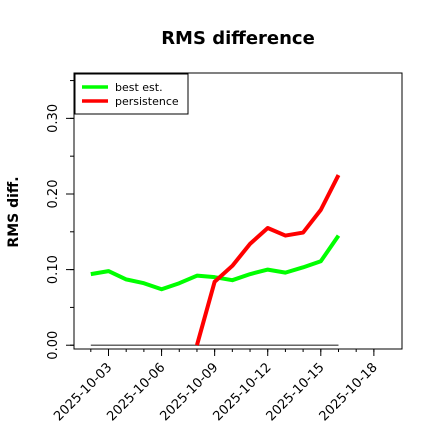 Image resolution: width=440 pixels, height=445 pixels. Describe the element at coordinates (268, 260) in the screenshot. I see `series-line-persistence` at that location.